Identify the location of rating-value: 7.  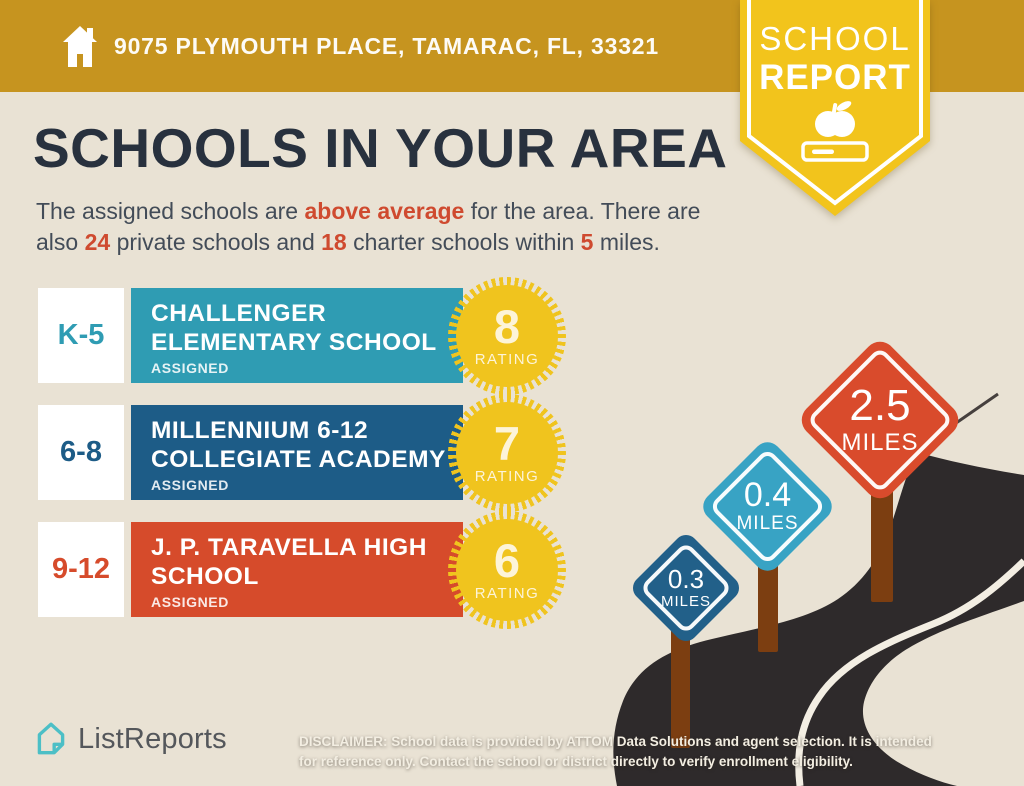
(507, 443).